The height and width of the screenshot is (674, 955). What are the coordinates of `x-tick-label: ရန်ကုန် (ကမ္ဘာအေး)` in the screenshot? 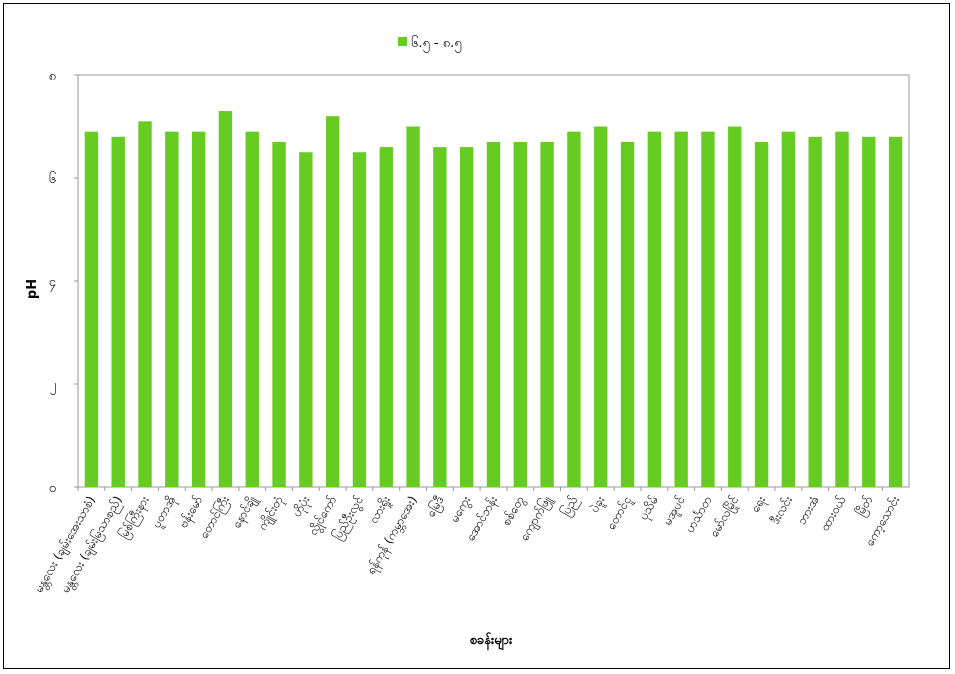 It's located at (393, 535).